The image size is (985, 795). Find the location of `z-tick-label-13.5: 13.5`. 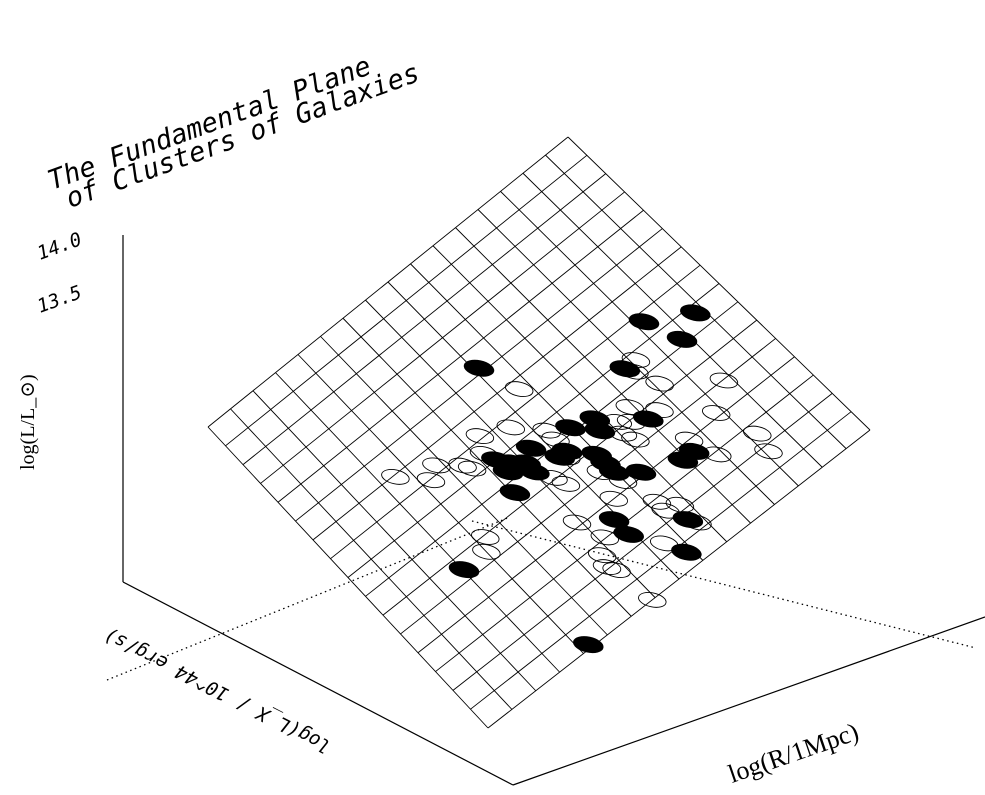

z-tick-label-13.5: 13.5 is located at coordinates (59, 299).